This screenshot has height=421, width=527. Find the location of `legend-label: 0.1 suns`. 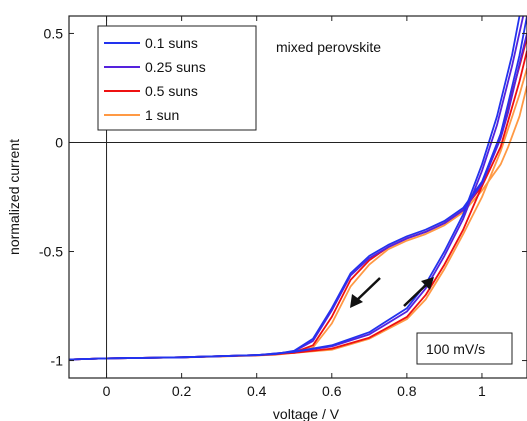

legend-label: 0.1 suns is located at coordinates (171, 43).